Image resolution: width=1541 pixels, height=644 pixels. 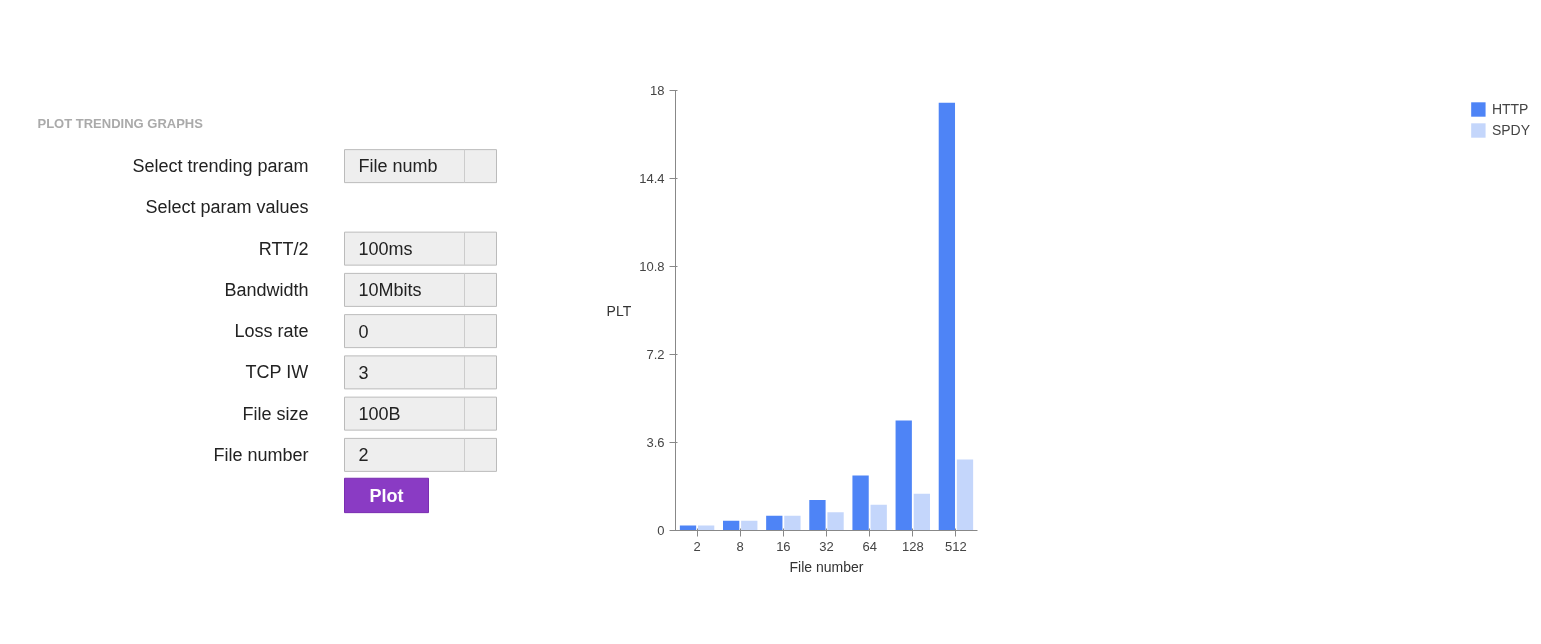 What do you see at coordinates (271, 331) in the screenshot?
I see `category-label: Loss rate` at bounding box center [271, 331].